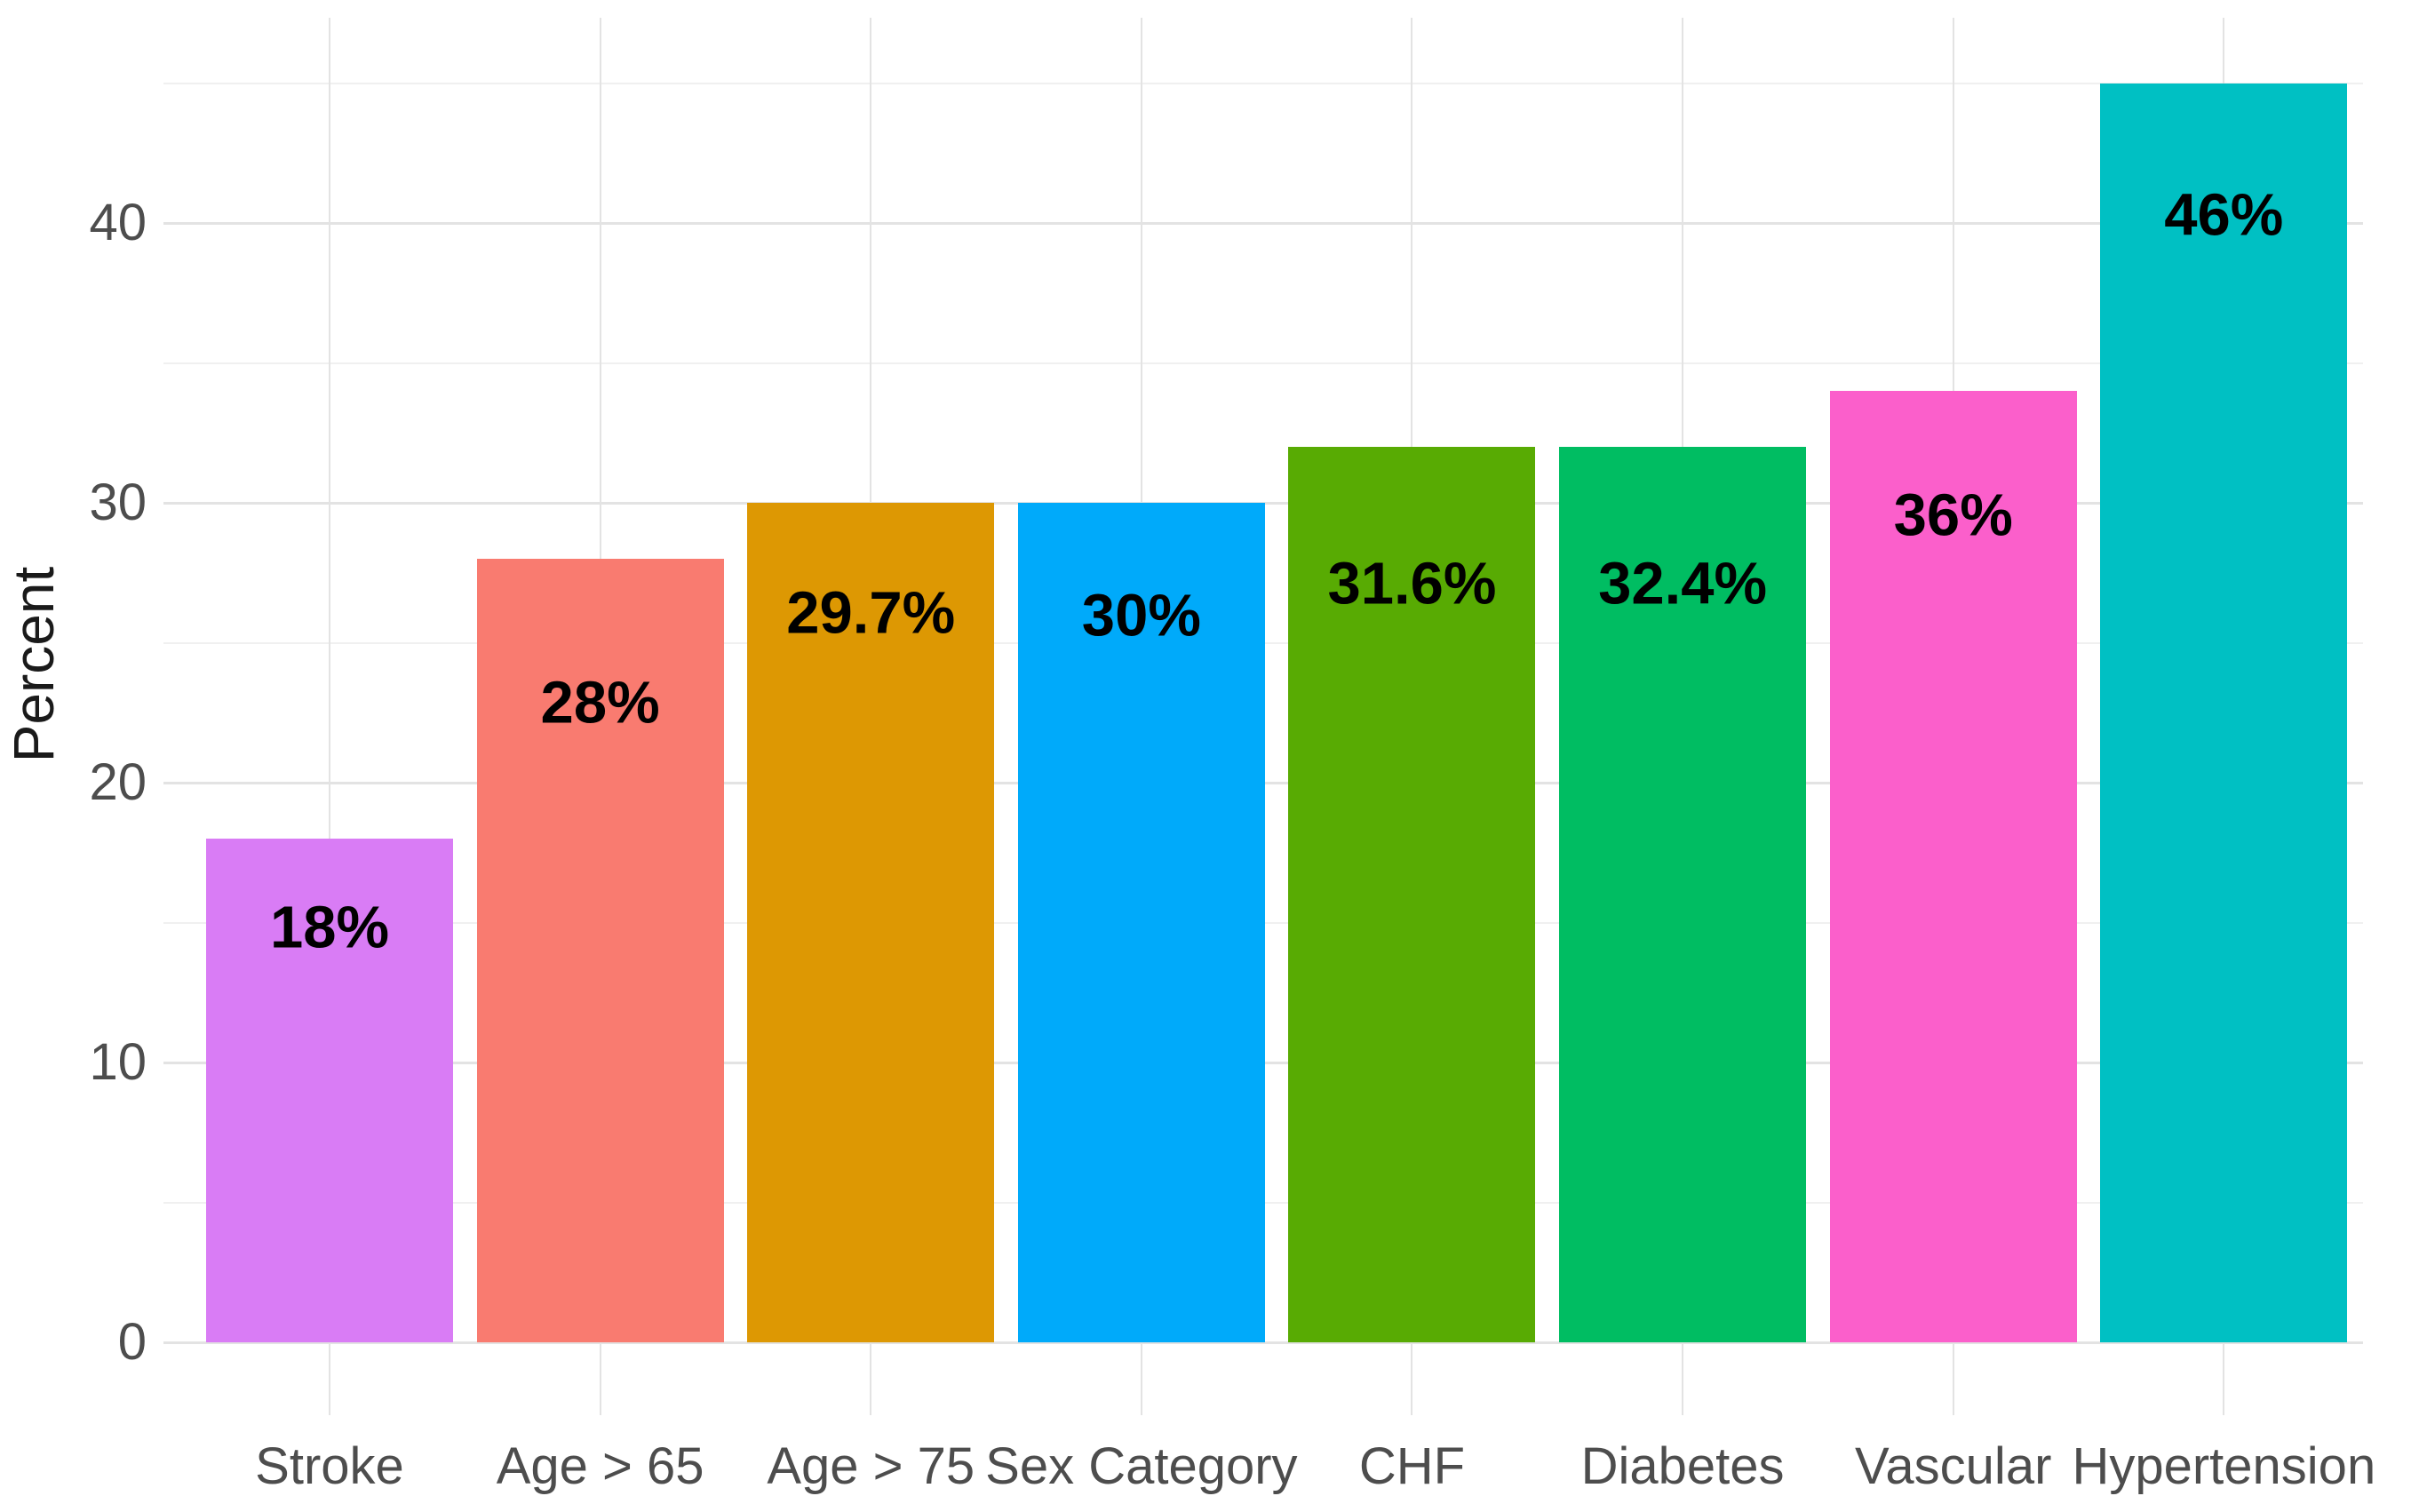 This screenshot has height=1512, width=2411. What do you see at coordinates (2224, 1466) in the screenshot?
I see `x-axis-tick-label: Hypertension` at bounding box center [2224, 1466].